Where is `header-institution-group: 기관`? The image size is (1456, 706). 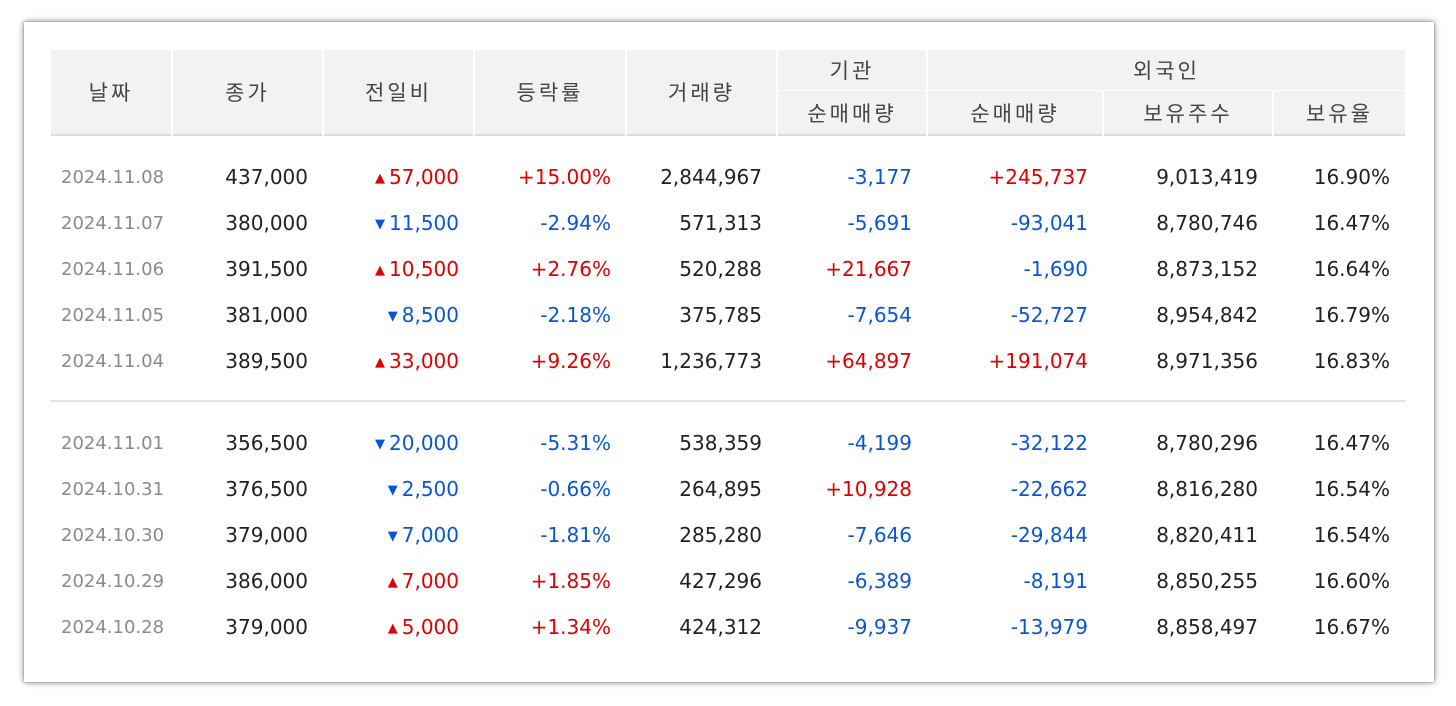 header-institution-group: 기관 is located at coordinates (851, 70).